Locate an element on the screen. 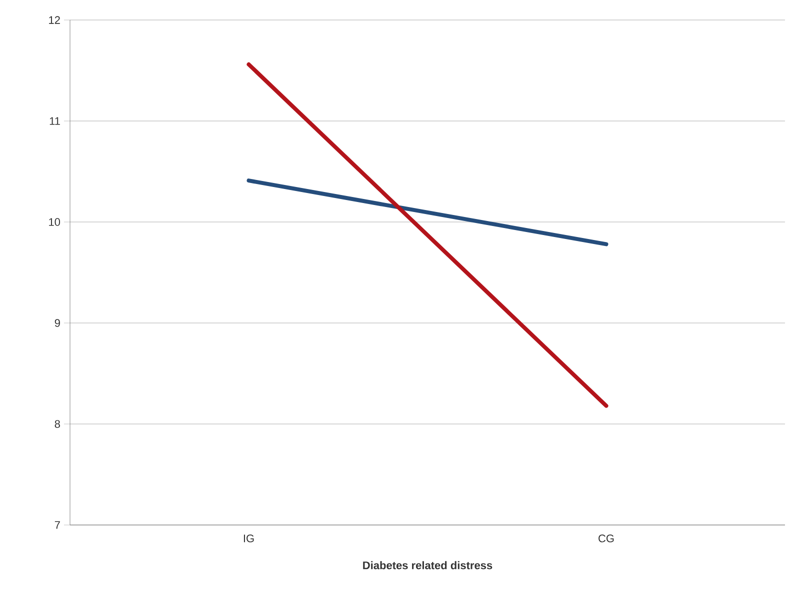  x-tick-label: IG is located at coordinates (249, 538).